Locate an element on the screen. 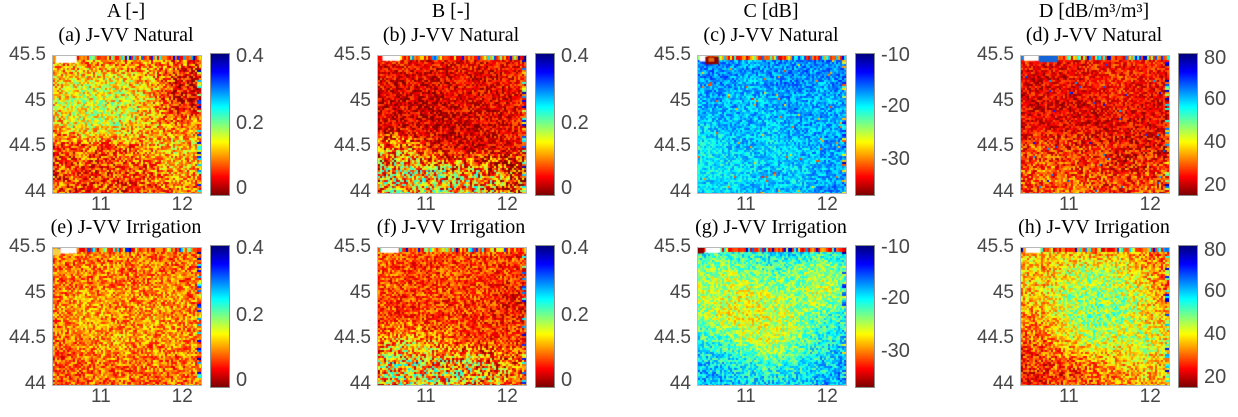 This screenshot has width=1238, height=417. panel-subtitle: (b) J-VV Natural is located at coordinates (451, 35).